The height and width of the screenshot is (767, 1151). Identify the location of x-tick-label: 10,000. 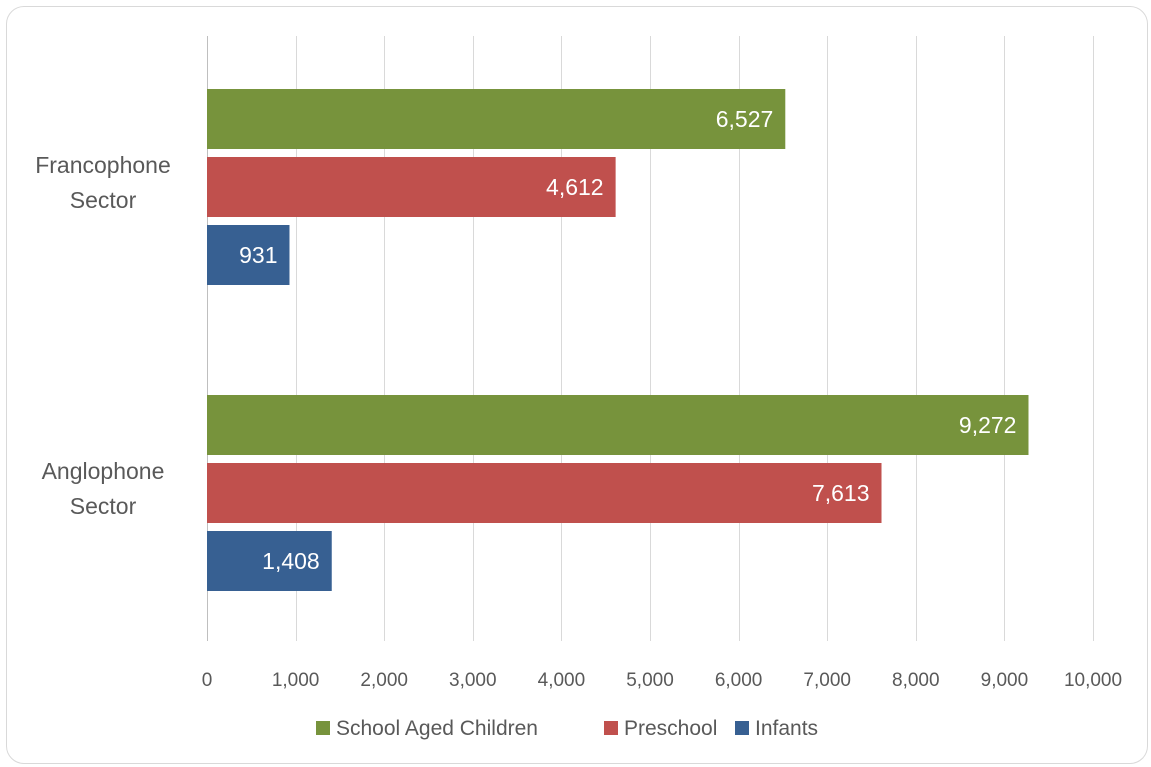
(1093, 680).